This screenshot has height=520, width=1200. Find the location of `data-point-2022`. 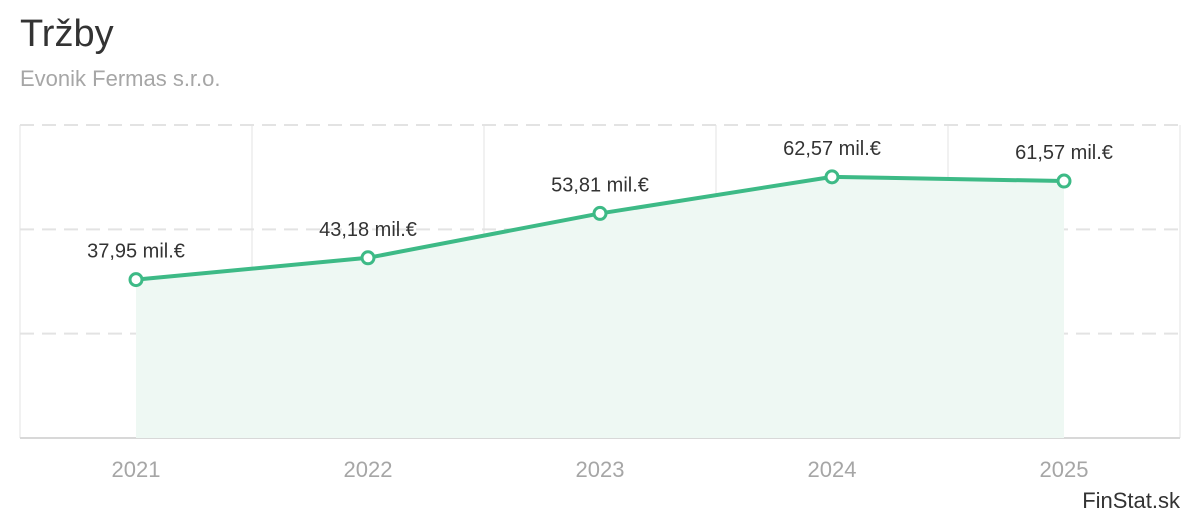

data-point-2022 is located at coordinates (368, 258).